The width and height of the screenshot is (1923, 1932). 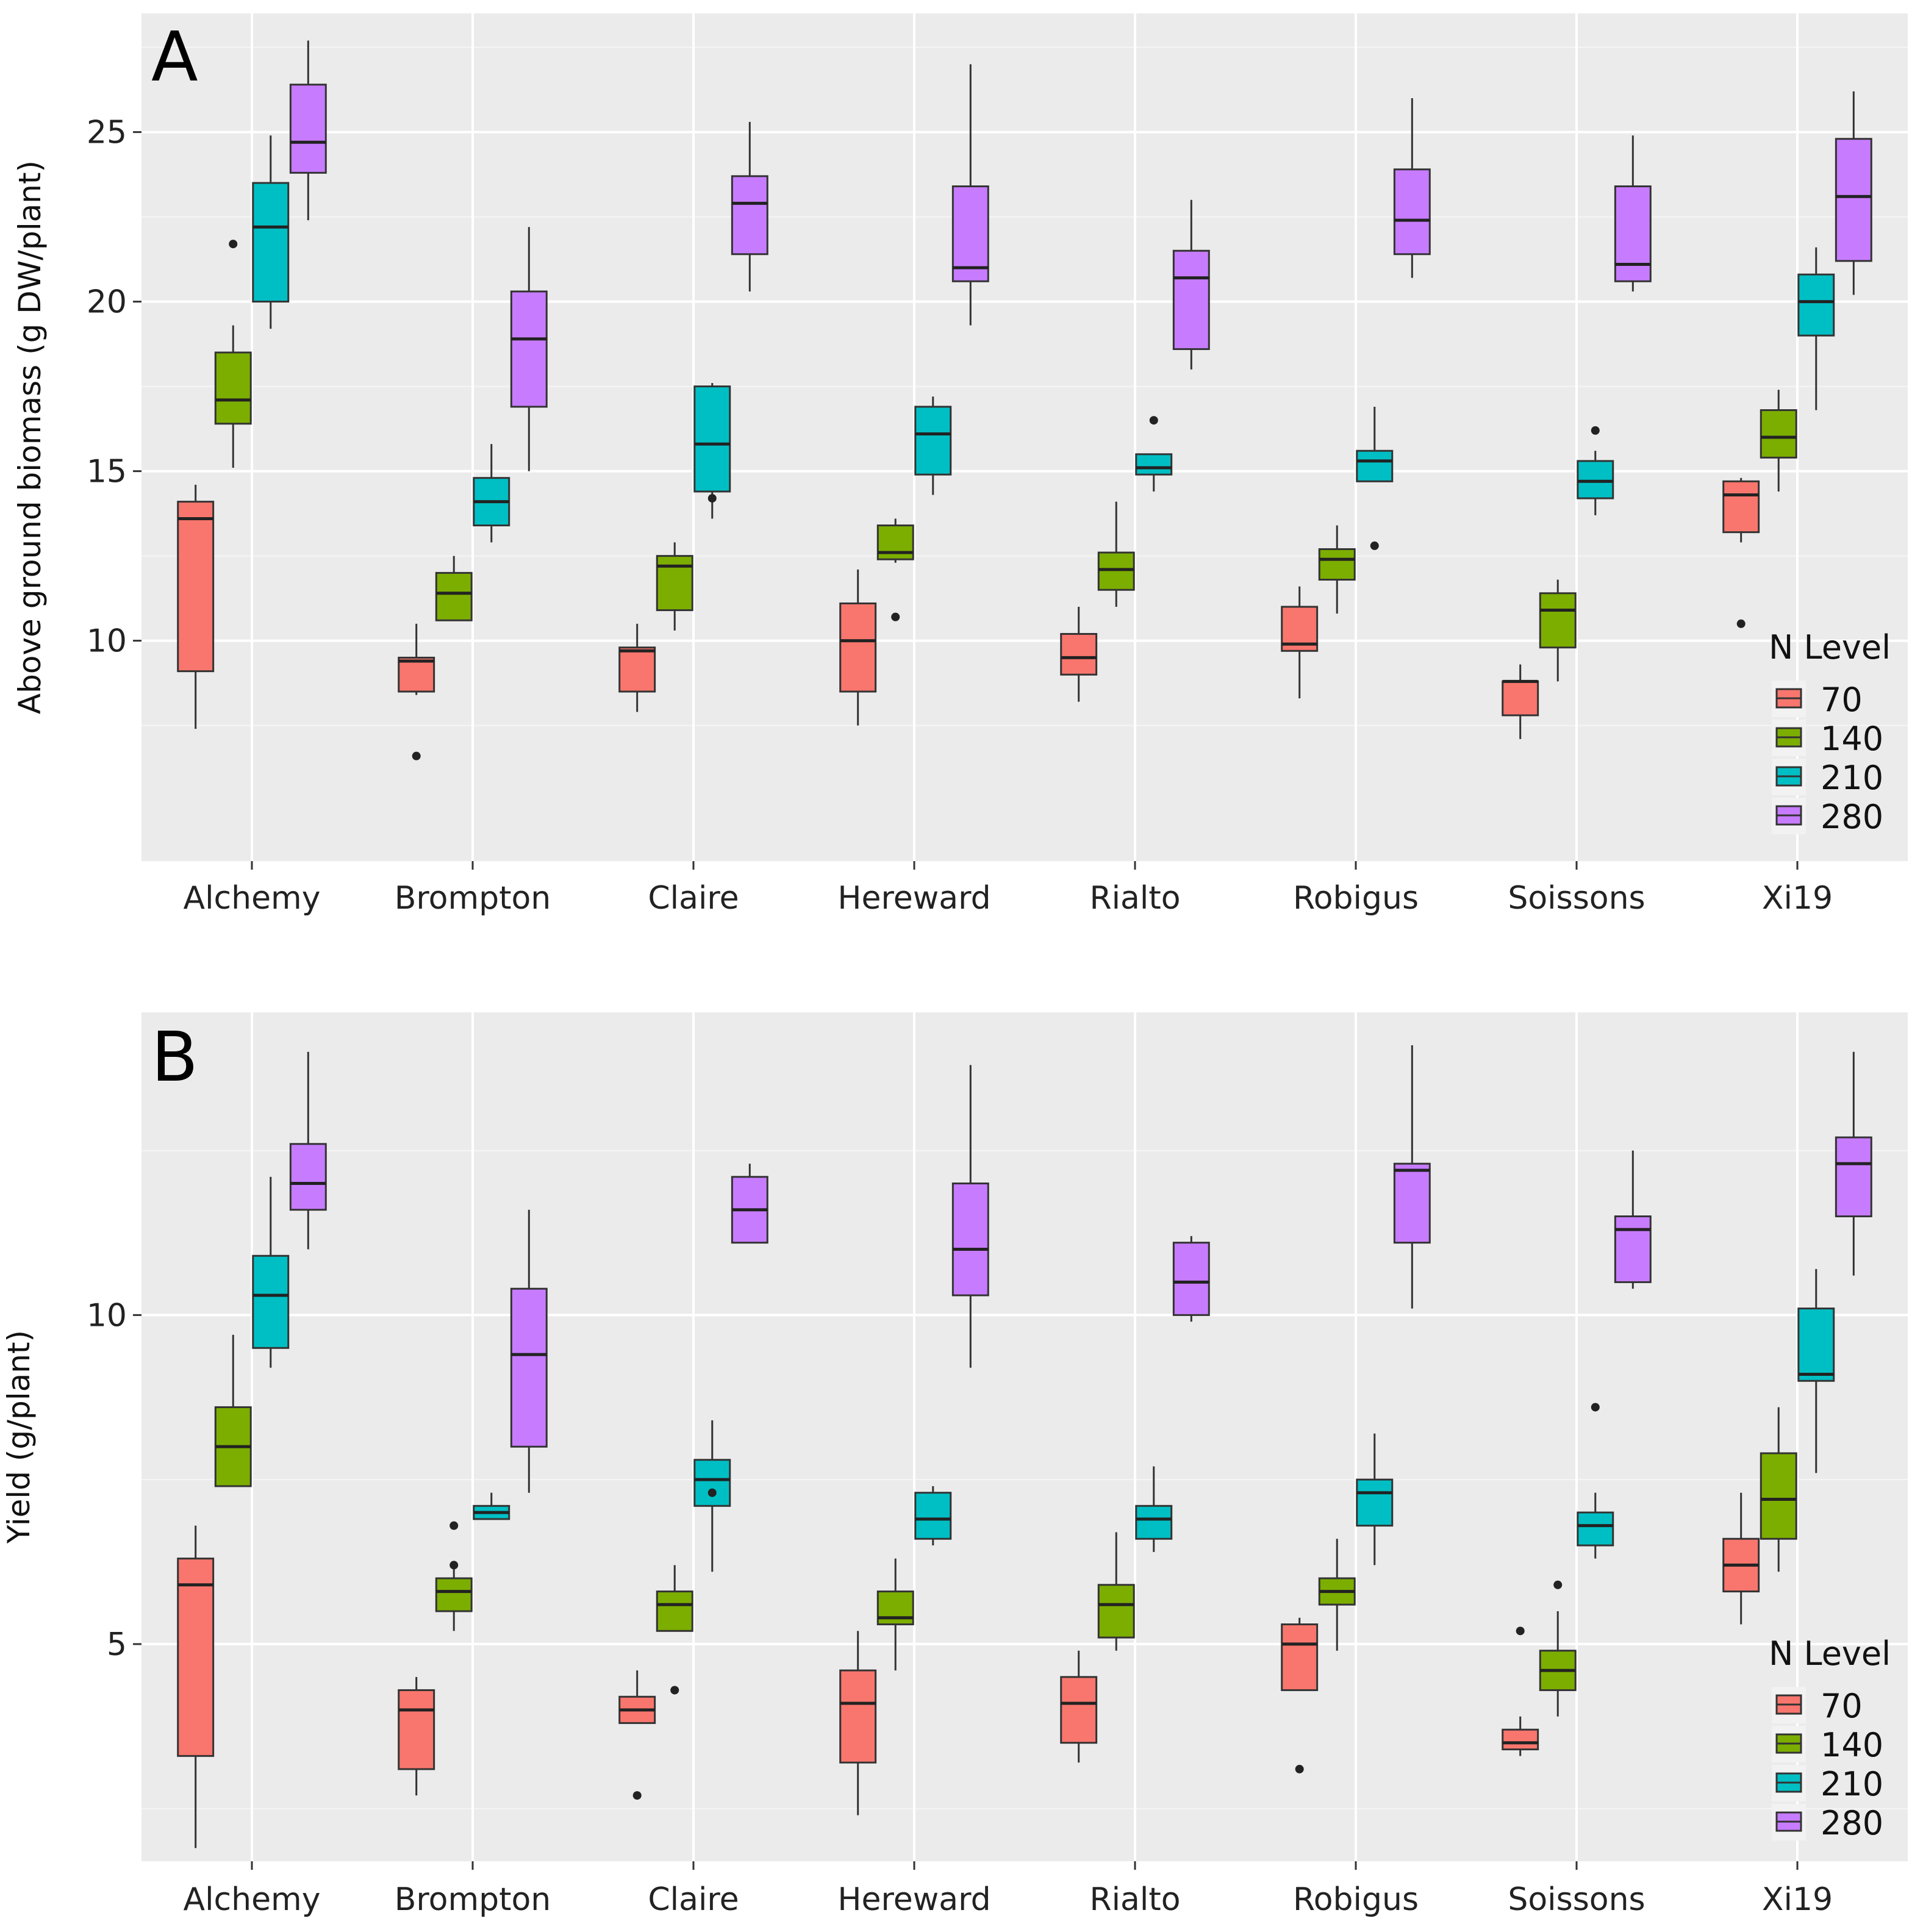 I want to click on boxplot-brompton-n280, so click(x=529, y=1351).